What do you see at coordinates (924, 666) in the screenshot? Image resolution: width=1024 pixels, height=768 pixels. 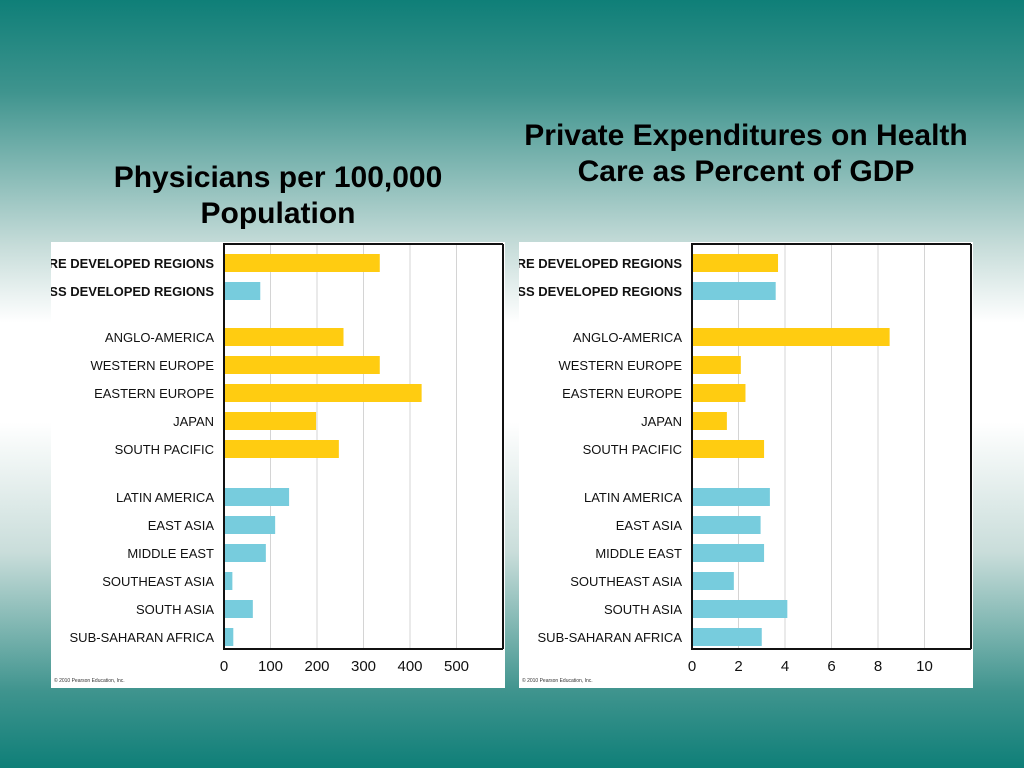 I see `x-tick-label: 10` at bounding box center [924, 666].